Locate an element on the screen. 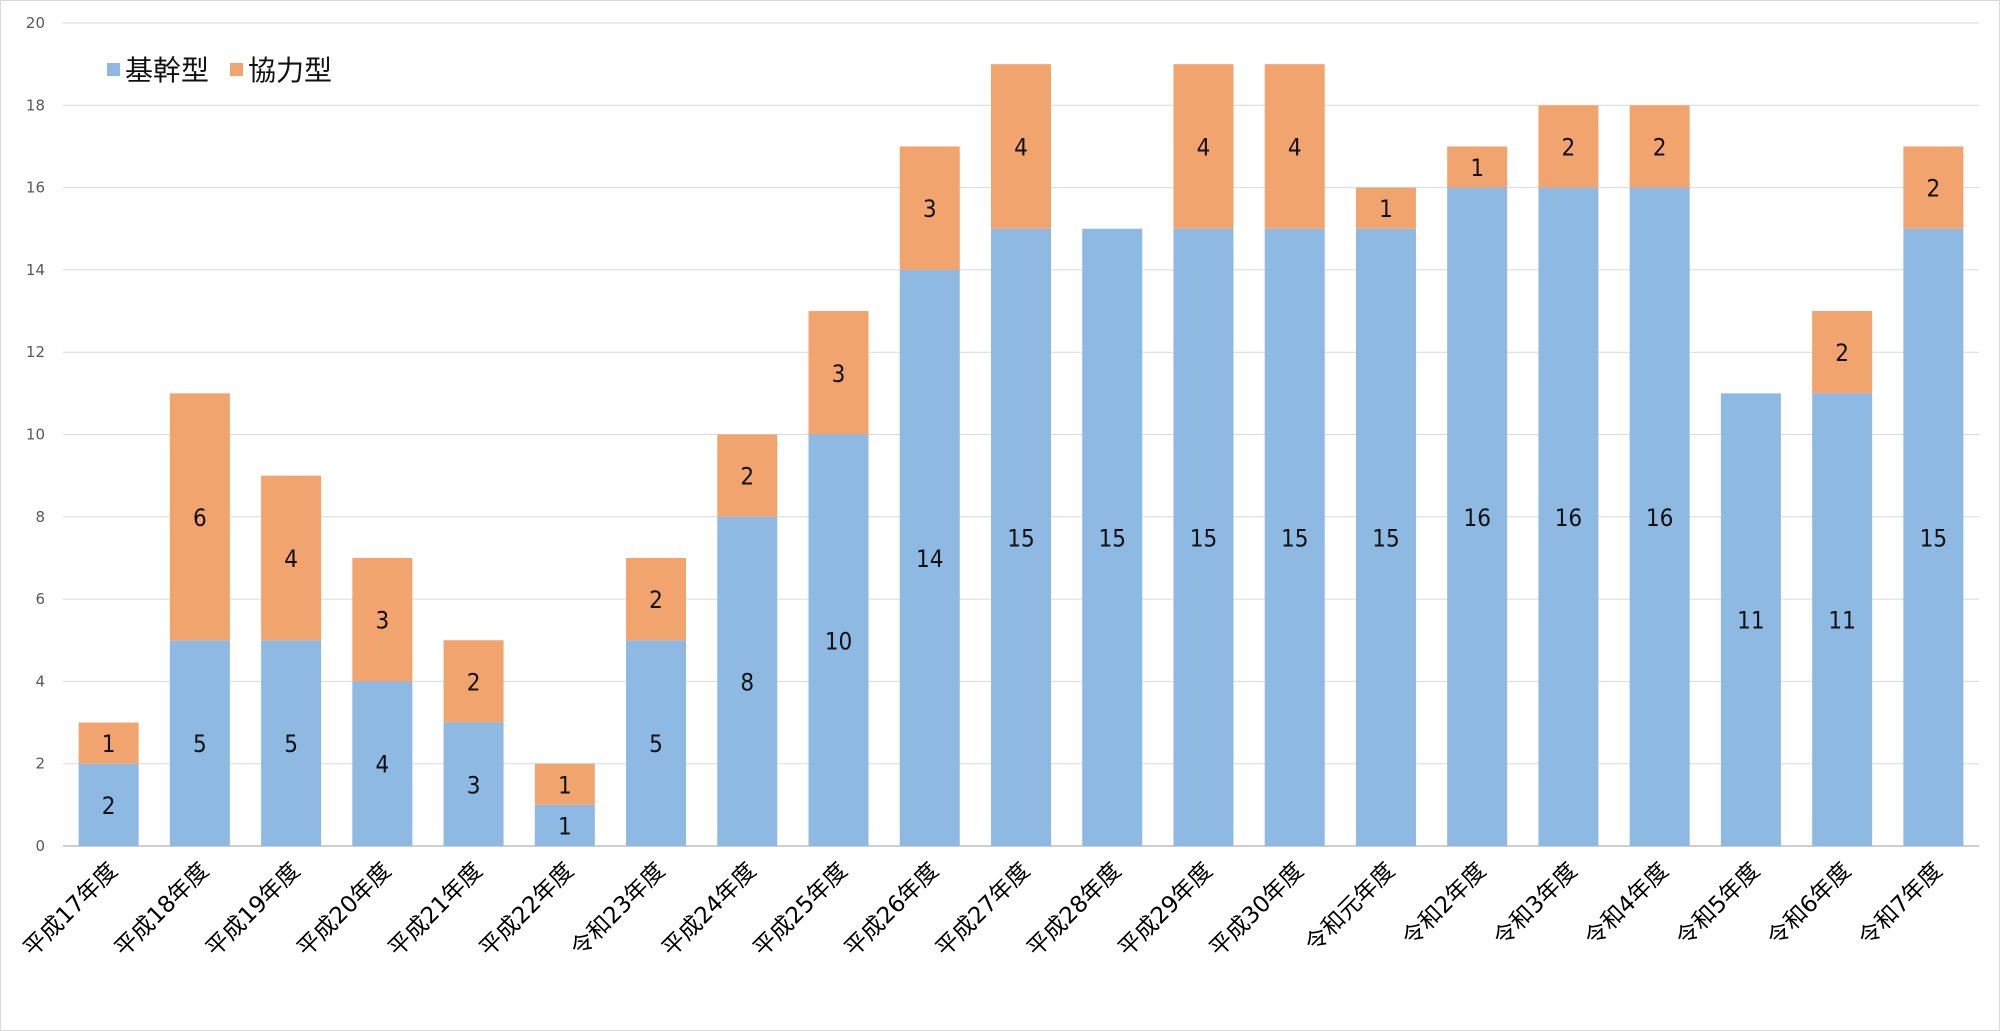 The image size is (2000, 1031). y-tick-label: 6 is located at coordinates (40, 599).